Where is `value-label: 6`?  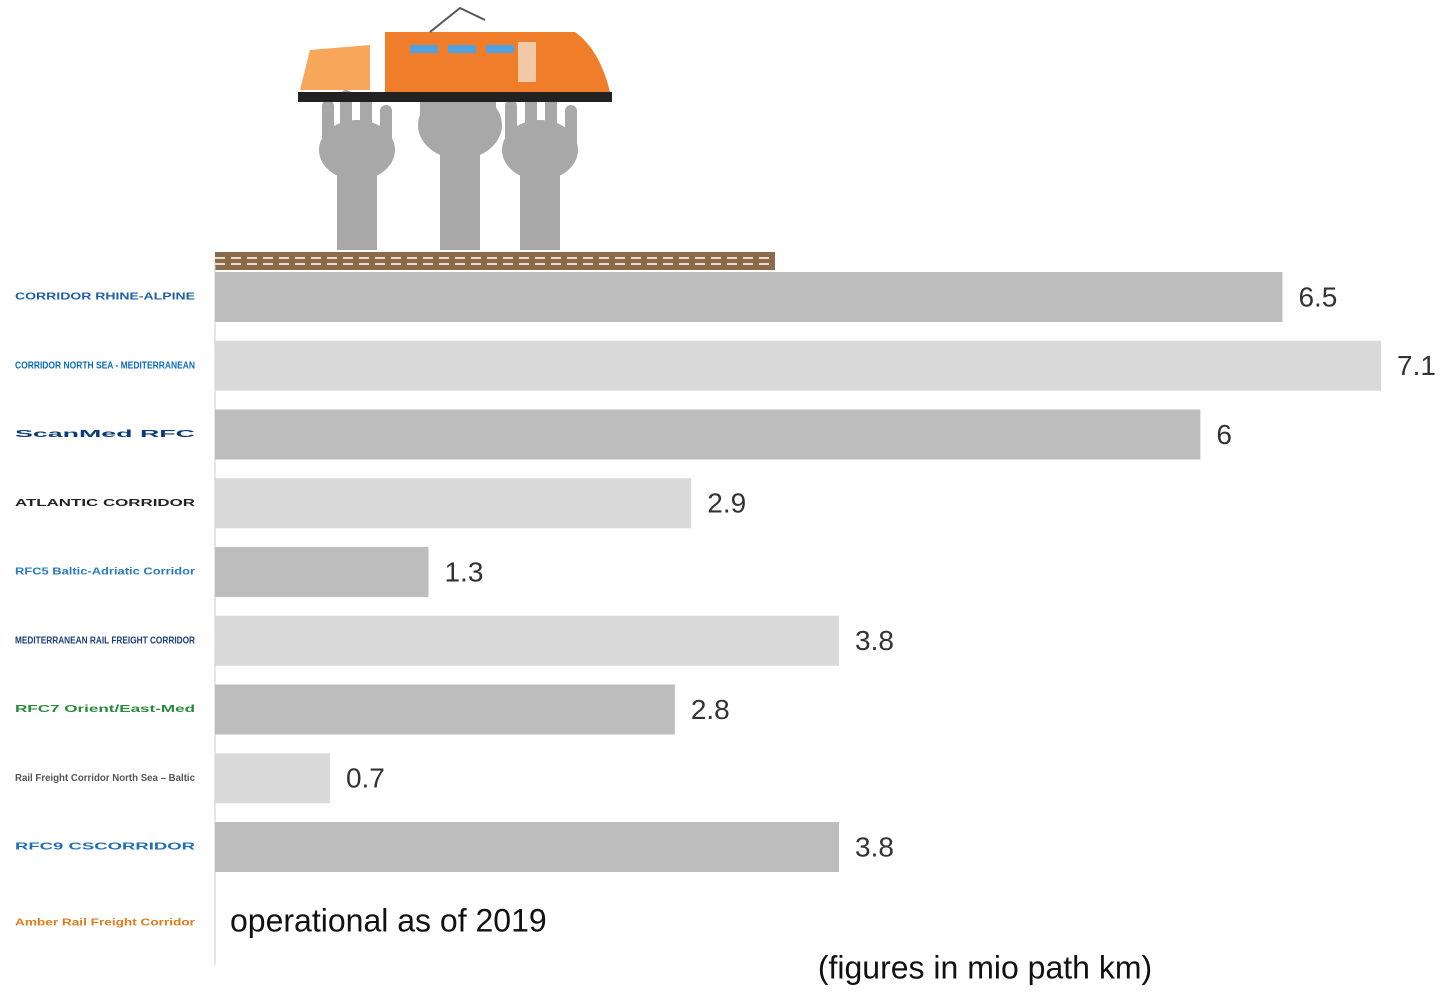 value-label: 6 is located at coordinates (1224, 434).